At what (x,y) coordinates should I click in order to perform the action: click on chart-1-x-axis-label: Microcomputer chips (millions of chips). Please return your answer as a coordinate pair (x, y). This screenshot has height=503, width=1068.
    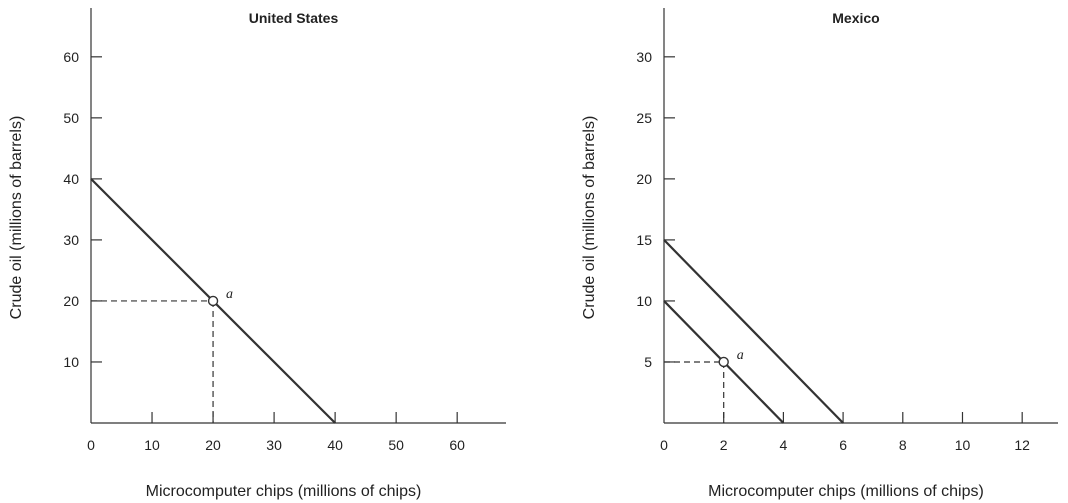
    Looking at the image, I should click on (284, 491).